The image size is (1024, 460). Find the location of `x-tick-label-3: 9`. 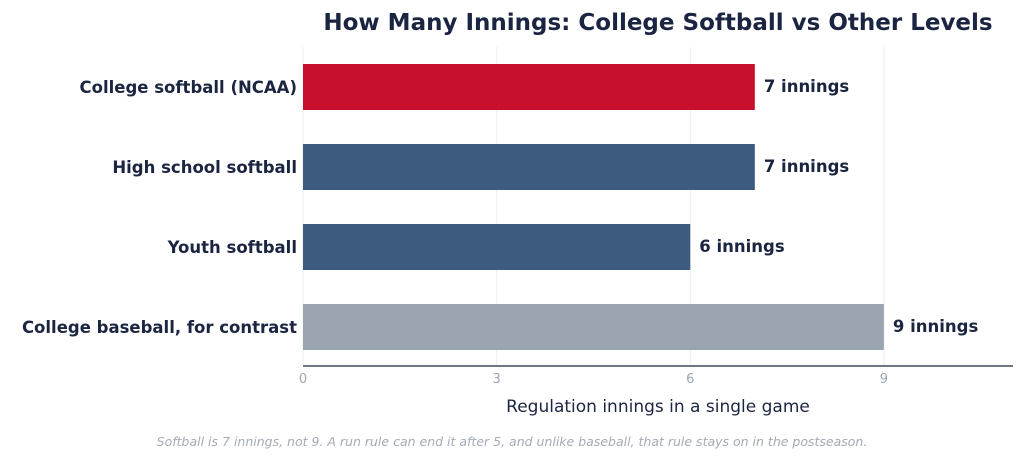

x-tick-label-3: 9 is located at coordinates (884, 379).